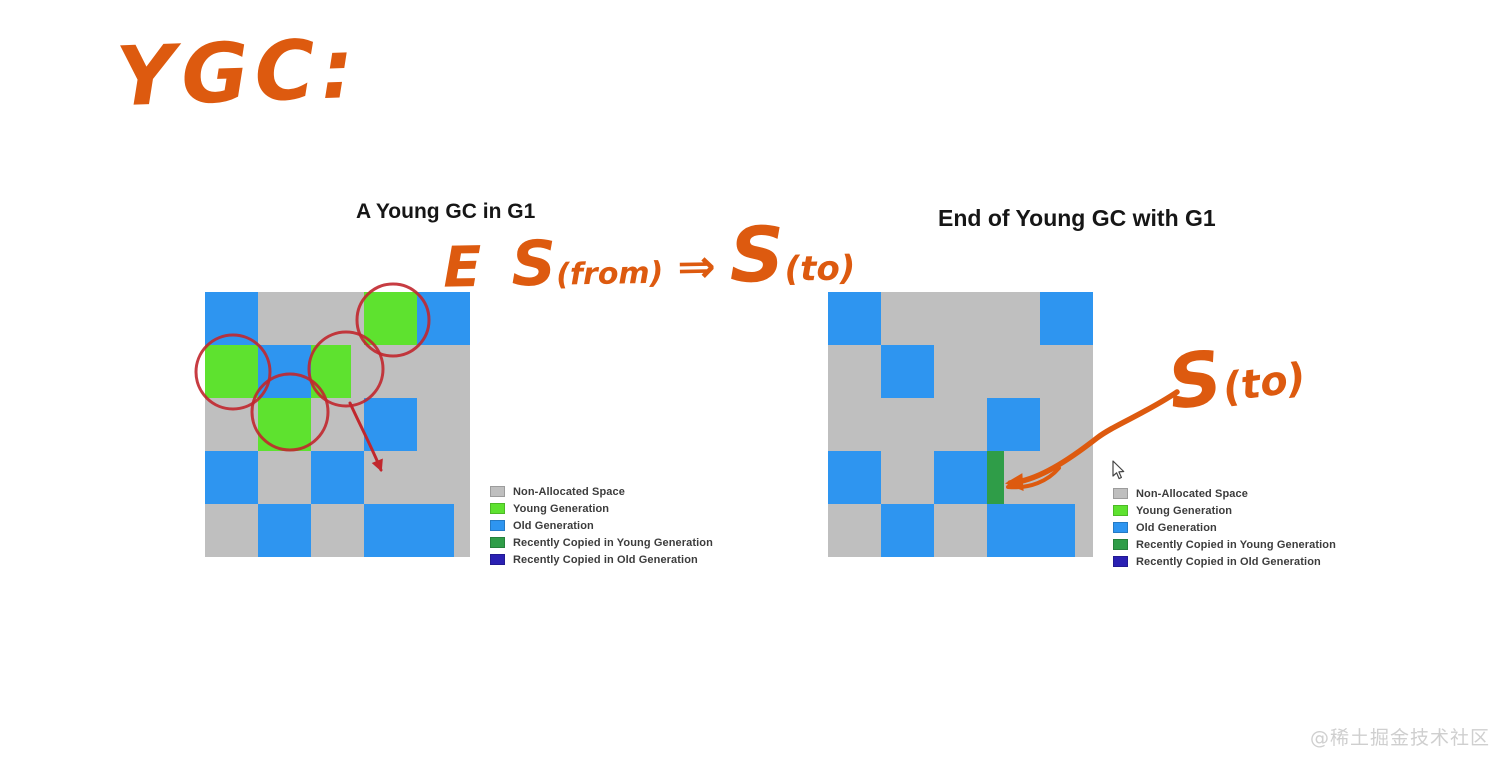 The height and width of the screenshot is (768, 1512). Describe the element at coordinates (960, 424) in the screenshot. I see `right-heap-grid` at that location.